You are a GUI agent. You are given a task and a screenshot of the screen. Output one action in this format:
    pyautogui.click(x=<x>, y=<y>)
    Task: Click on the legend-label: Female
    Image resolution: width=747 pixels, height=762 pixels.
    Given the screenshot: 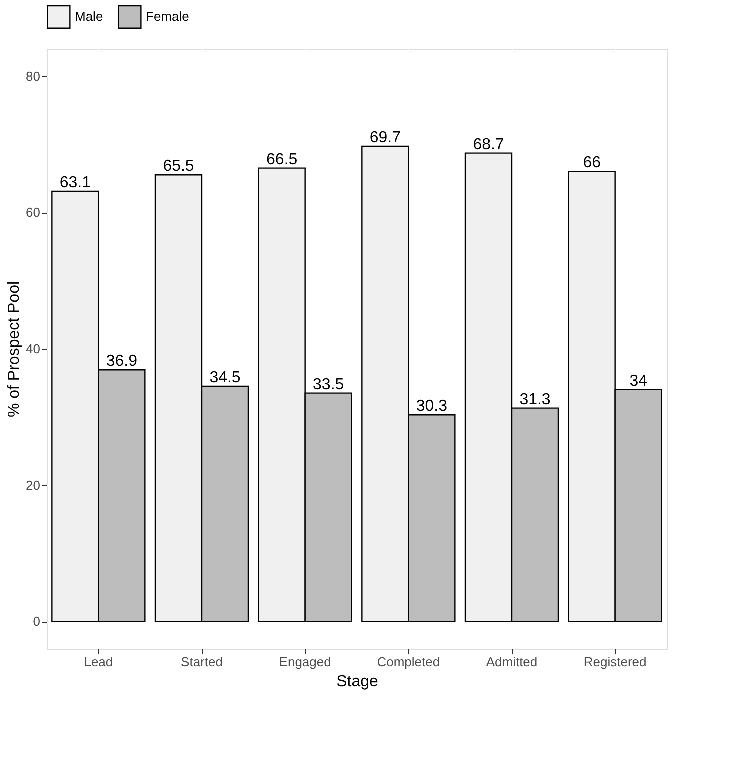 What is the action you would take?
    pyautogui.click(x=168, y=16)
    